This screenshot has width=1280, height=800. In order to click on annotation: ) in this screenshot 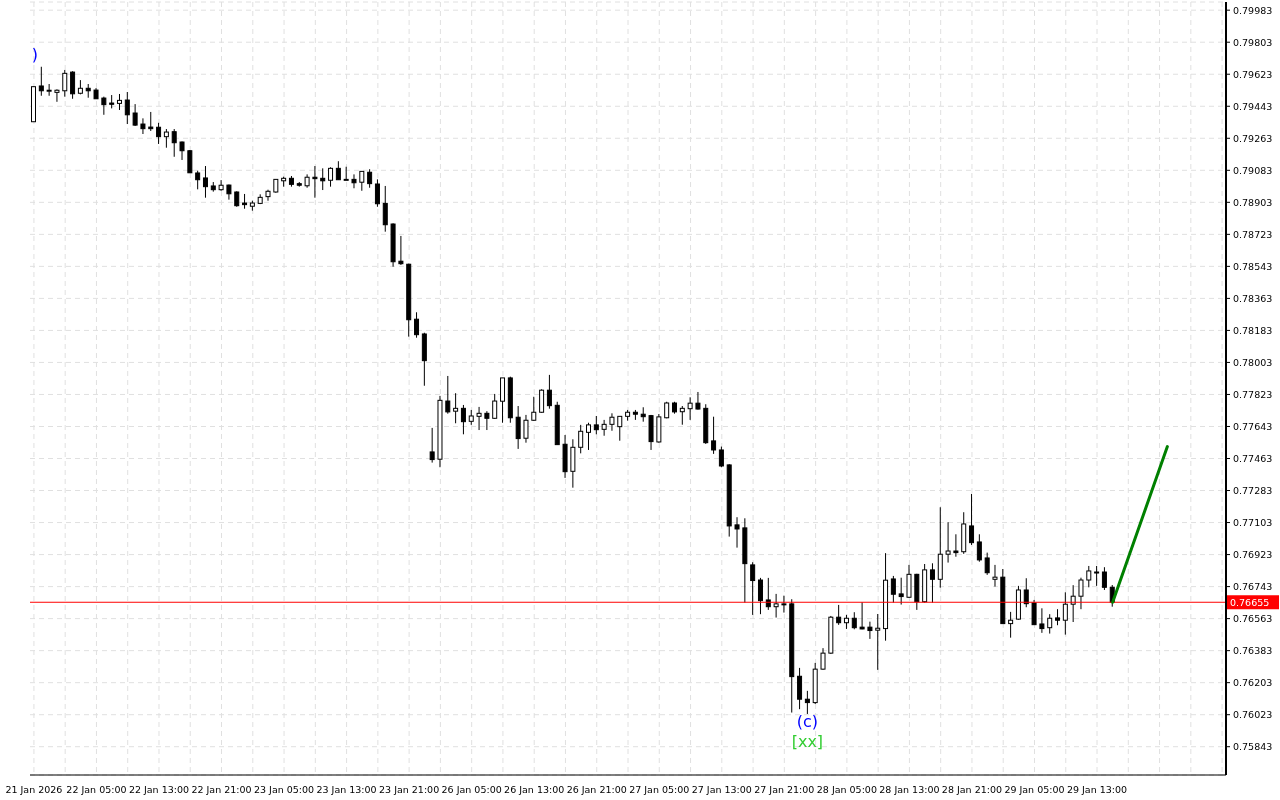, I will do `click(34, 55)`.